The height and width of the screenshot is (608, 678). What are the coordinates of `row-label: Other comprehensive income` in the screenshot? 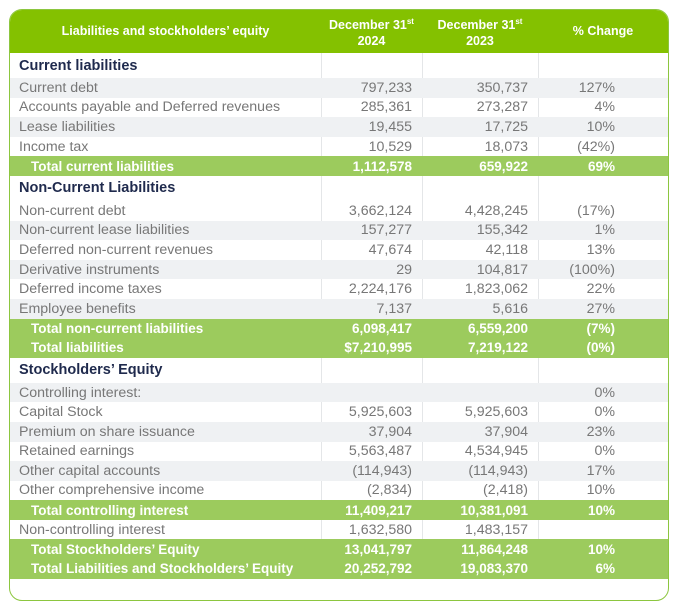 It's located at (112, 490).